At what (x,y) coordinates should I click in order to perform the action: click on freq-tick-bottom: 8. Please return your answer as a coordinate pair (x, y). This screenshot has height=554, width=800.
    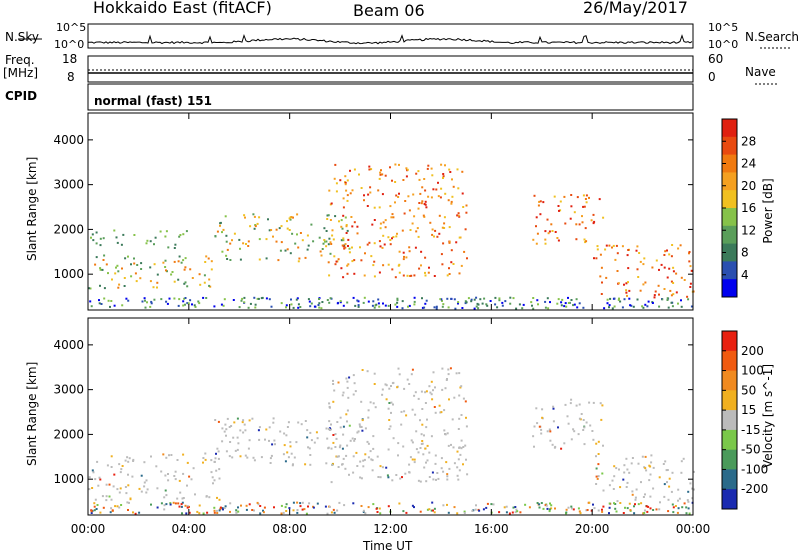
    Looking at the image, I should click on (71, 77).